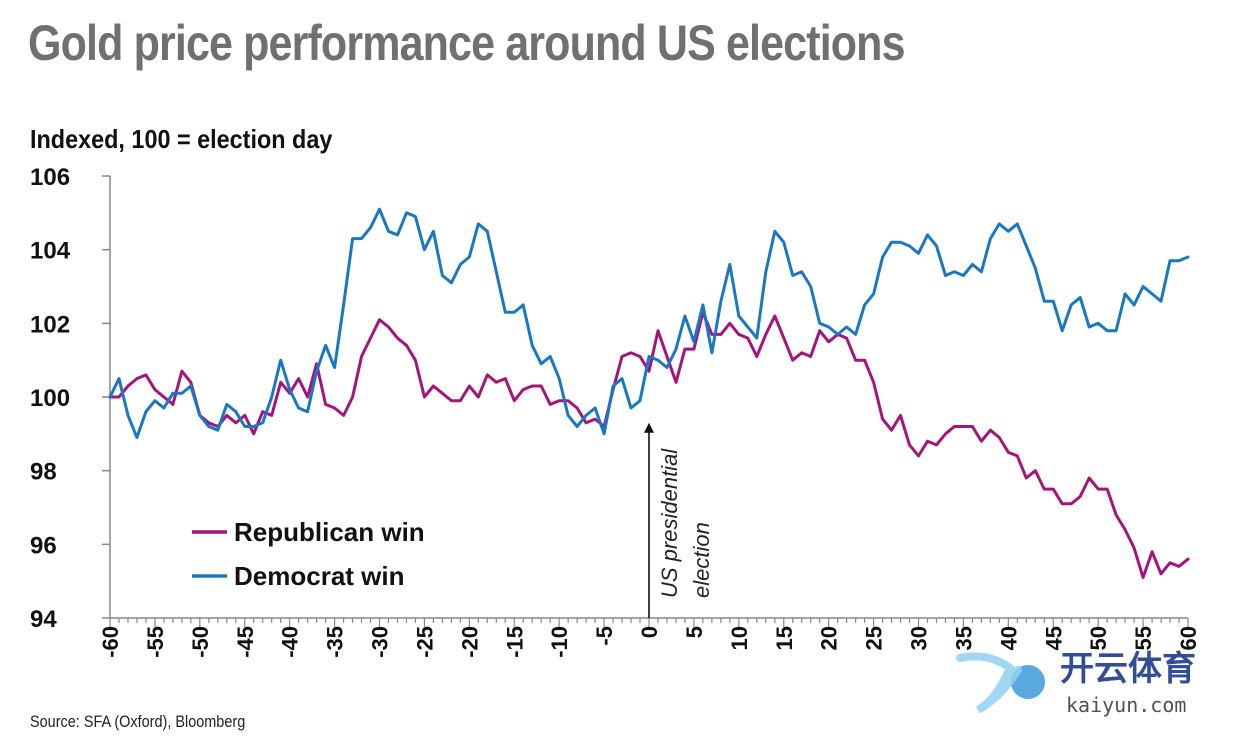 Image resolution: width=1237 pixels, height=741 pixels. Describe the element at coordinates (50, 324) in the screenshot. I see `y-tick-label: 102` at that location.